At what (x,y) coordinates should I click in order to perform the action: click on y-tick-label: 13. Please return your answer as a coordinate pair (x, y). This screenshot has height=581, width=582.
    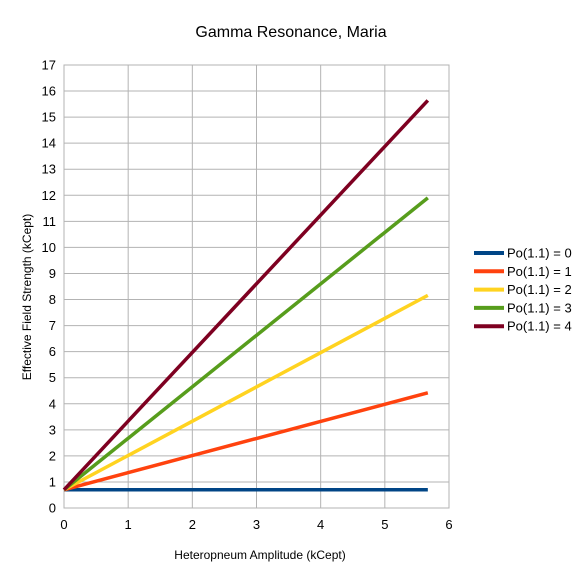
    Looking at the image, I should click on (49, 169).